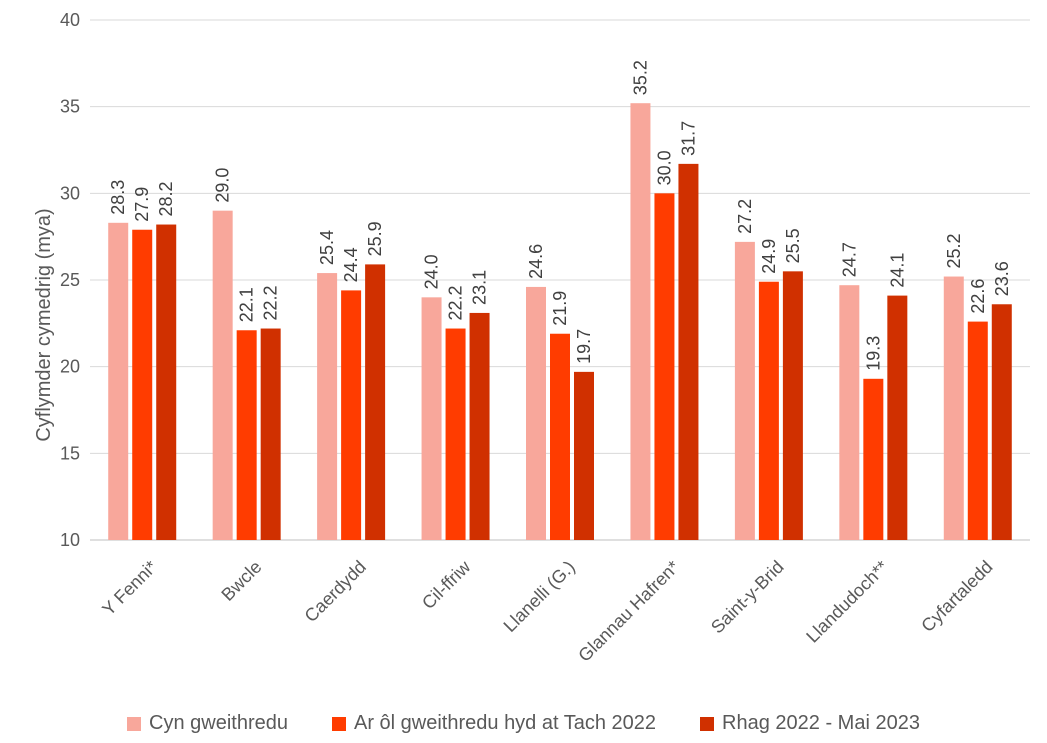 This screenshot has width=1047, height=743. I want to click on data-label: 24.0, so click(432, 271).